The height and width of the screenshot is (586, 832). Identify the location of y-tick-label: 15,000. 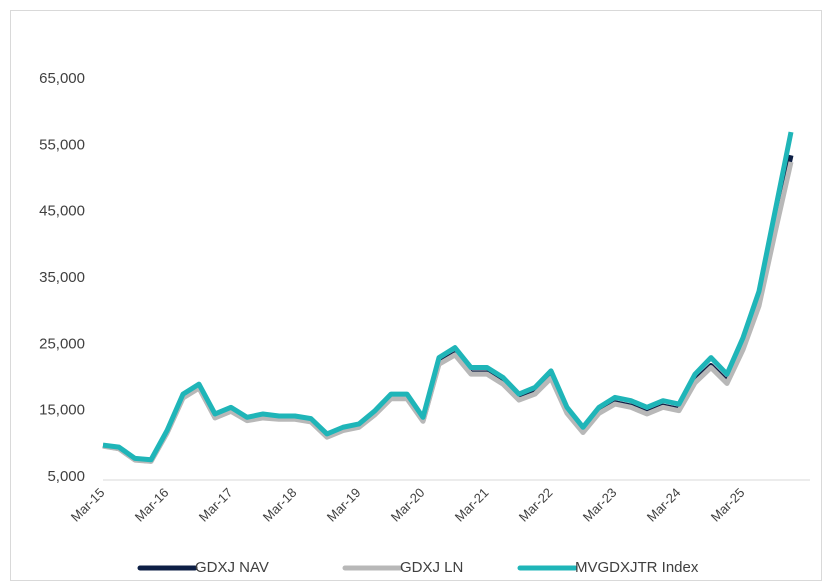
(62, 410).